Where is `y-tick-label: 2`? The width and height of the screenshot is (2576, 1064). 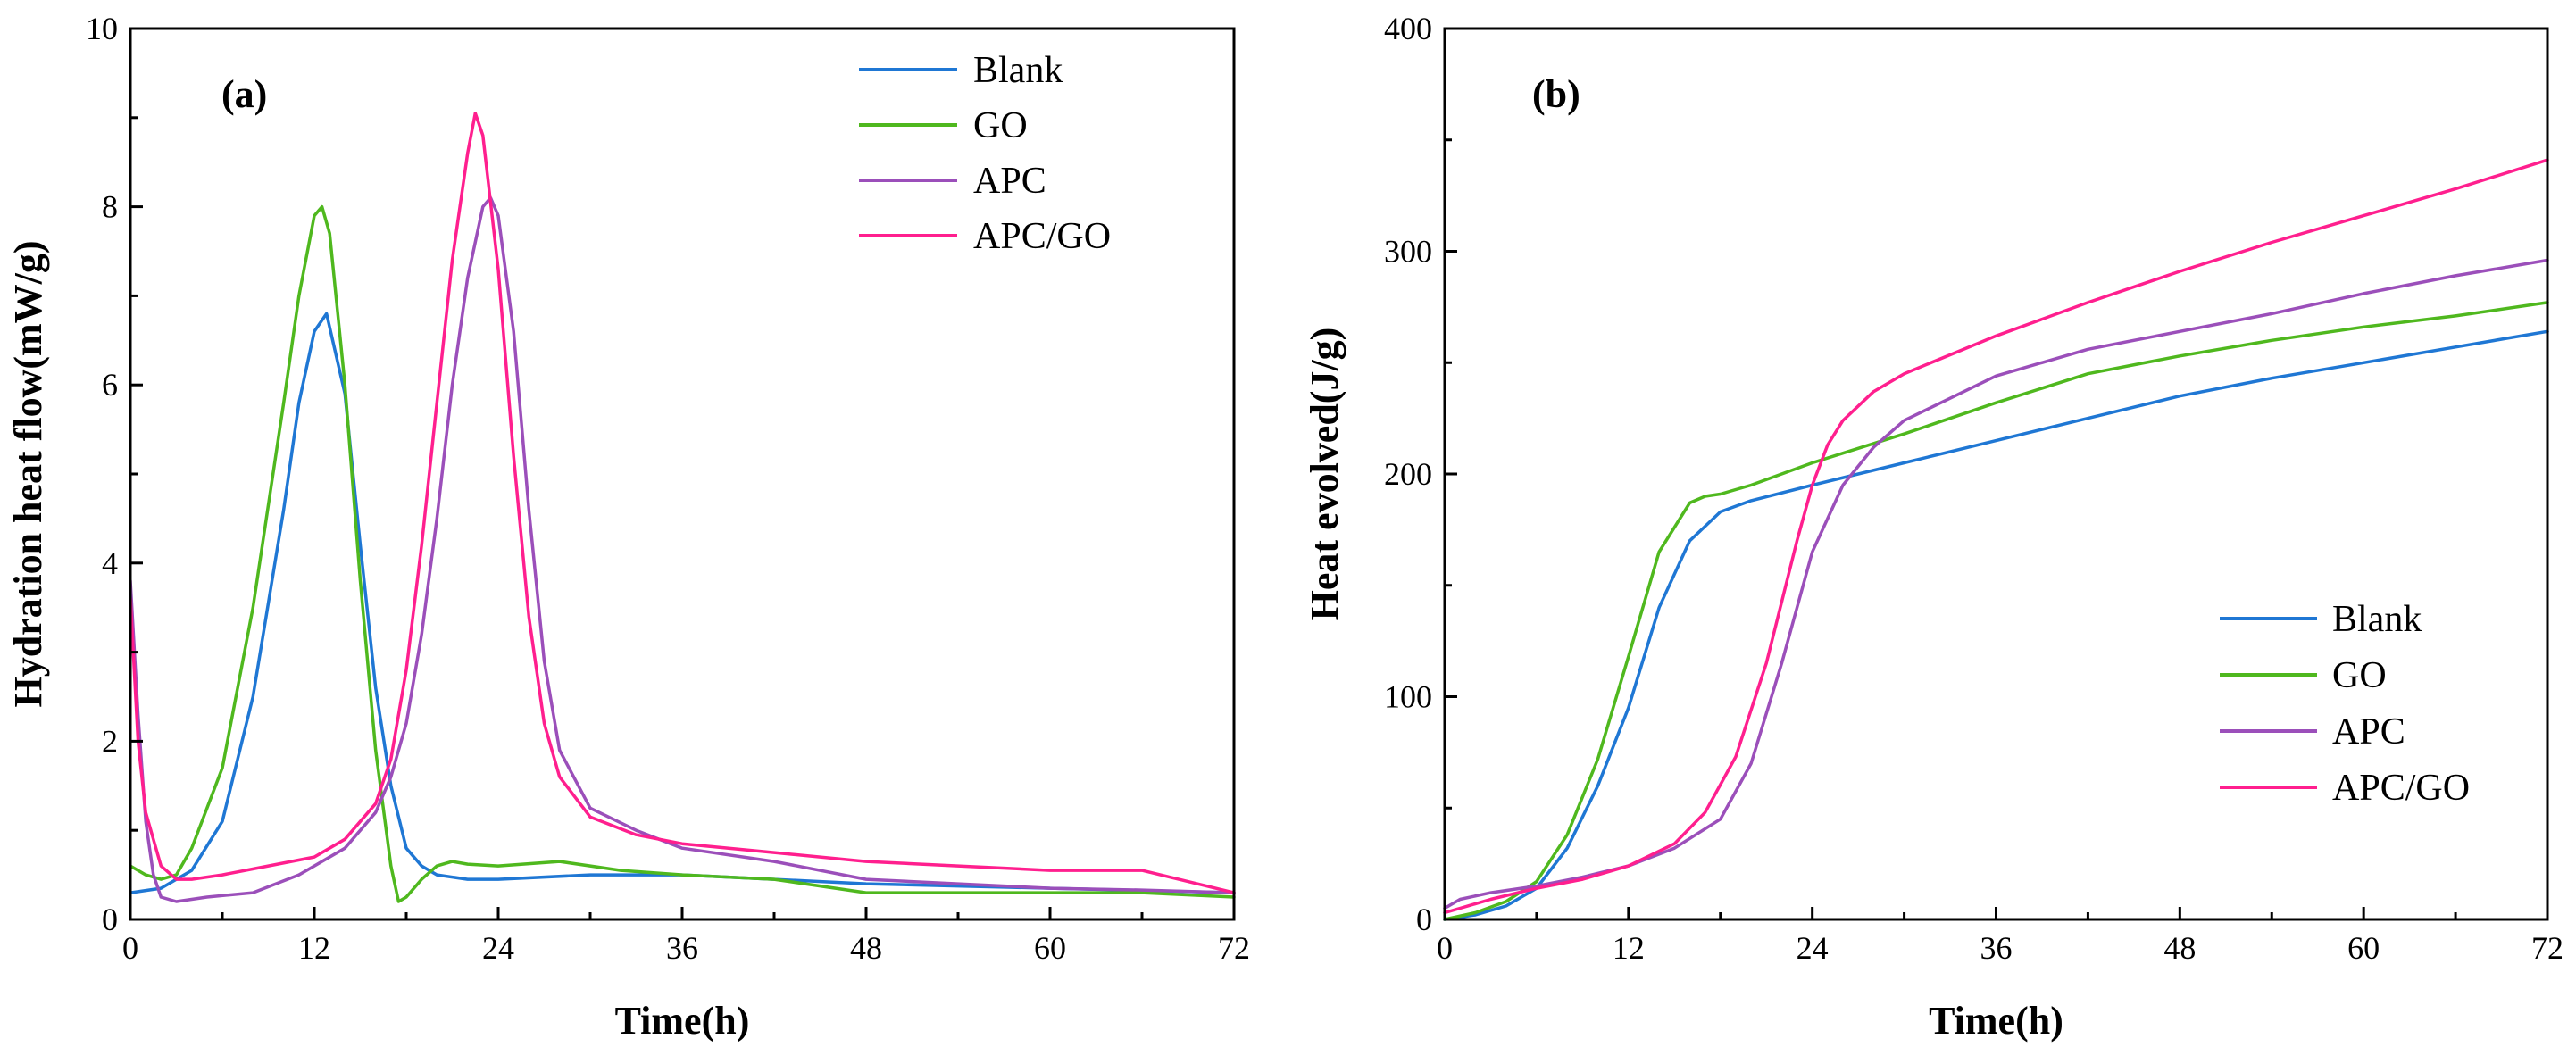
y-tick-label: 2 is located at coordinates (110, 741).